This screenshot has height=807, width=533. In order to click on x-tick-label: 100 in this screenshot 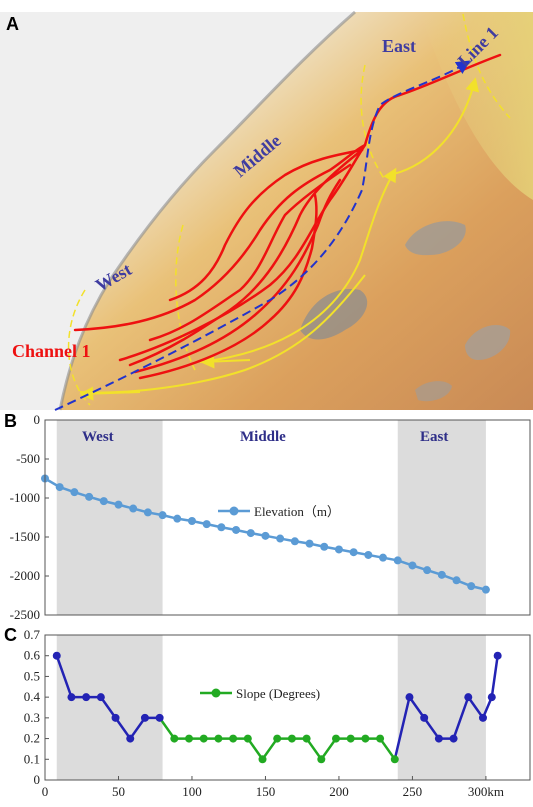, I will do `click(192, 791)`.